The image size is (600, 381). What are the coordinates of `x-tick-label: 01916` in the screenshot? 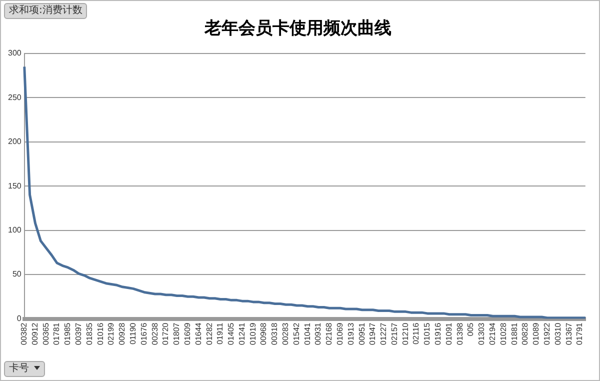 It's located at (438, 334).